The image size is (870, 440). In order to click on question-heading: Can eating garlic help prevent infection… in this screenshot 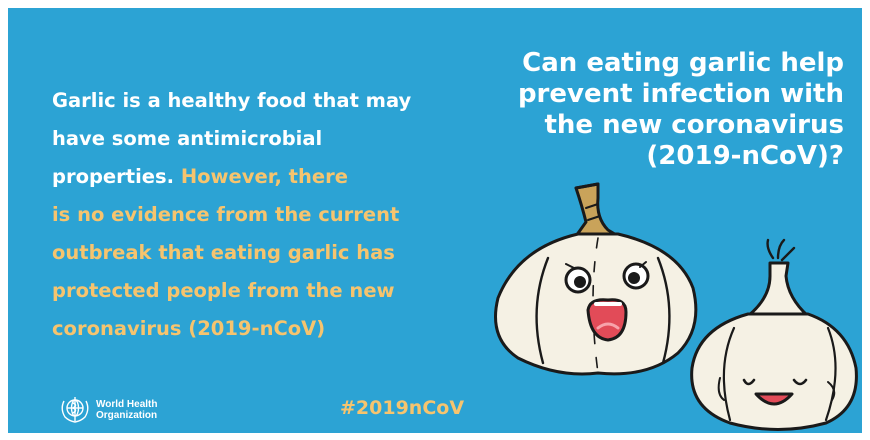, I will do `click(664, 110)`.